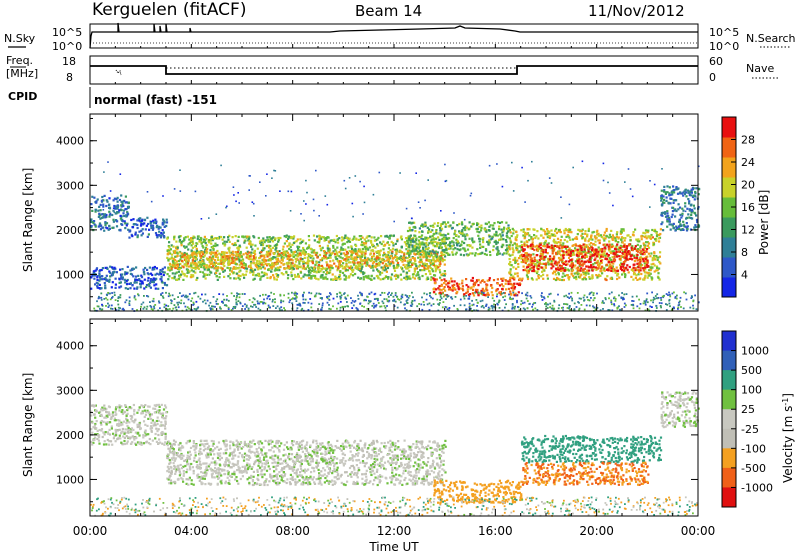 Image resolution: width=800 pixels, height=558 pixels. Describe the element at coordinates (724, 32) in the screenshot. I see `nsky-right-tick-top: 10^5` at that location.